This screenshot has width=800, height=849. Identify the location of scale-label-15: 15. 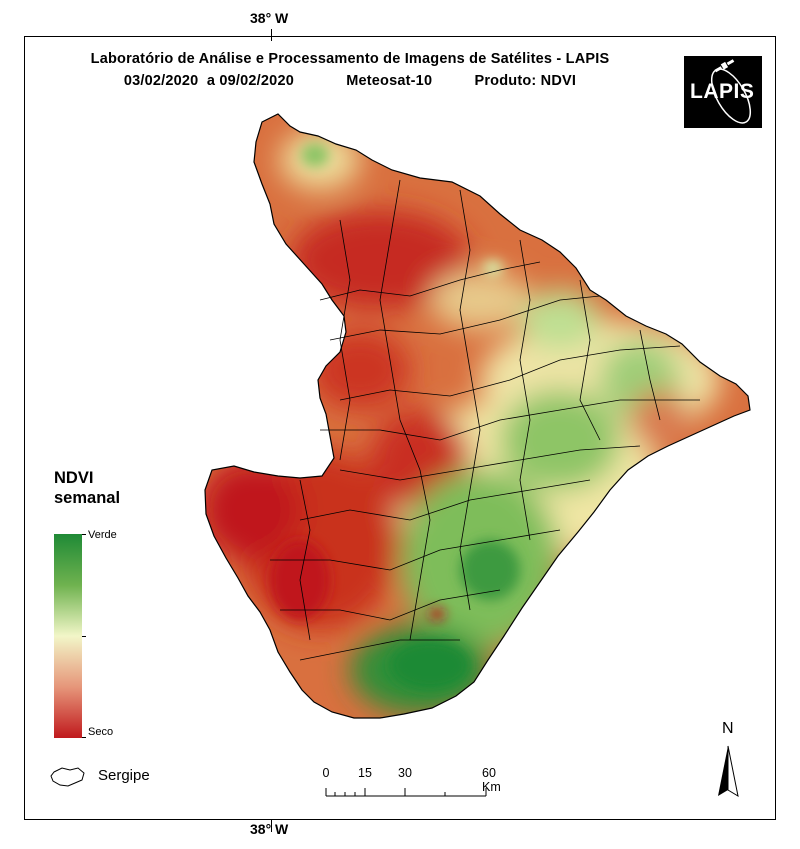
(365, 773).